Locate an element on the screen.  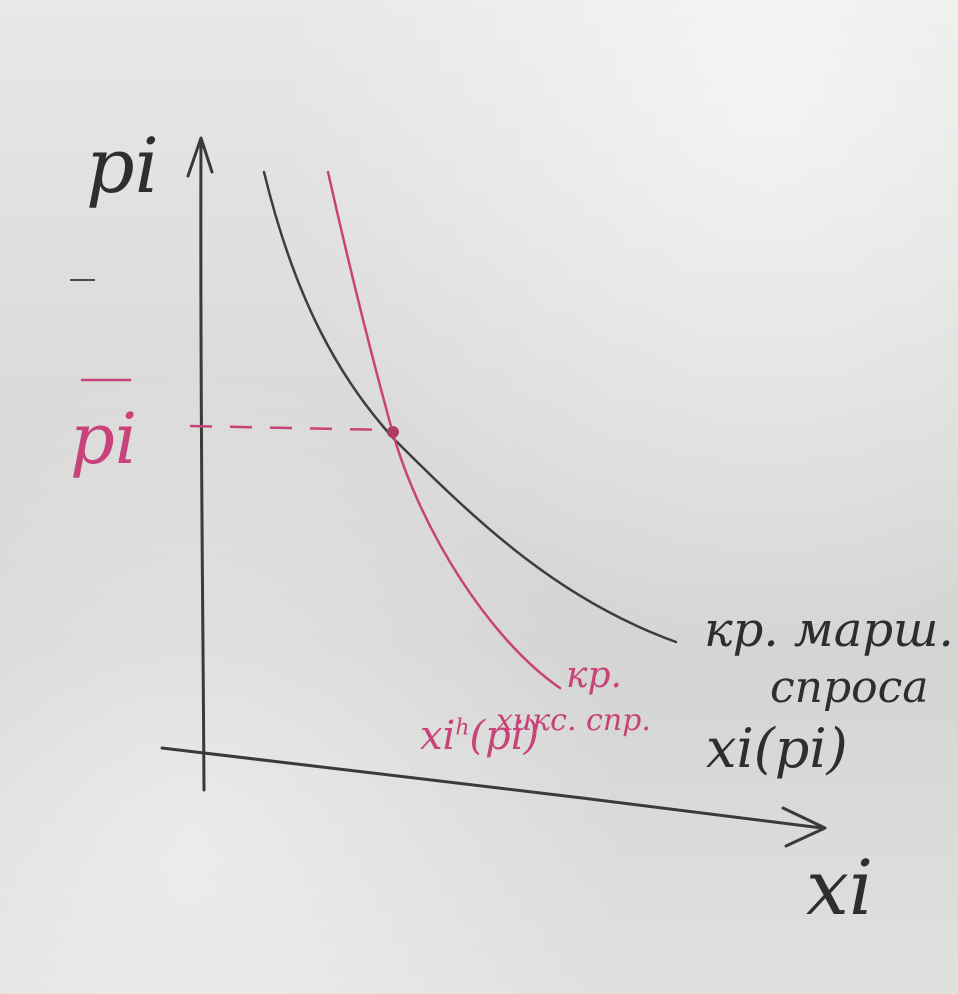
x-axis-label: xi is located at coordinates (840, 887).